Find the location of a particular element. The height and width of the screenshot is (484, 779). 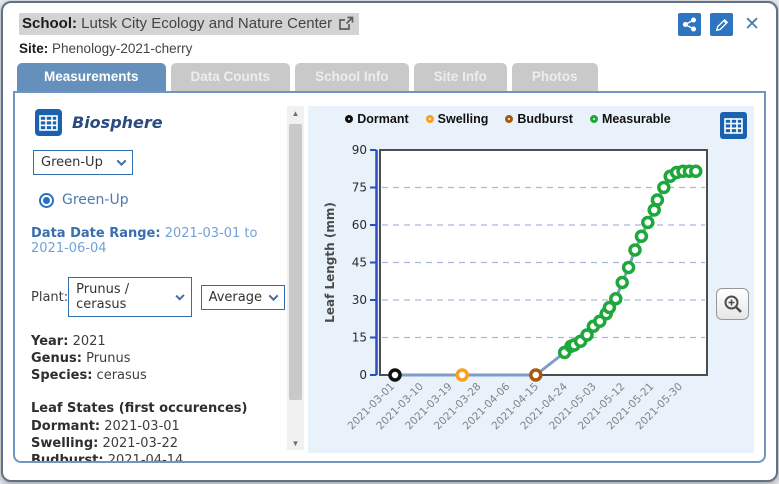

tab-photos: Photos is located at coordinates (554, 77).